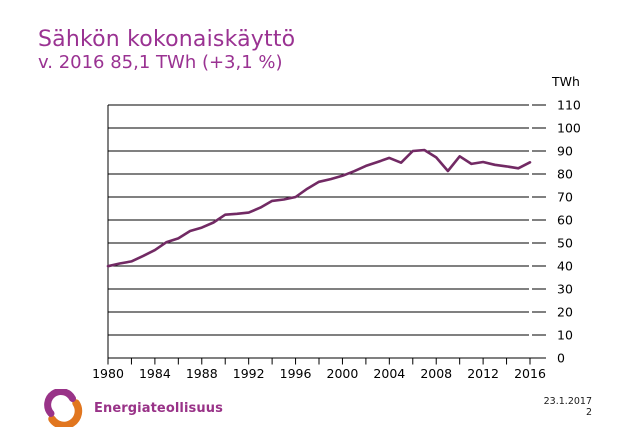 This screenshot has height=442, width=638. I want to click on slide-date: 23.1.2017, so click(567, 401).